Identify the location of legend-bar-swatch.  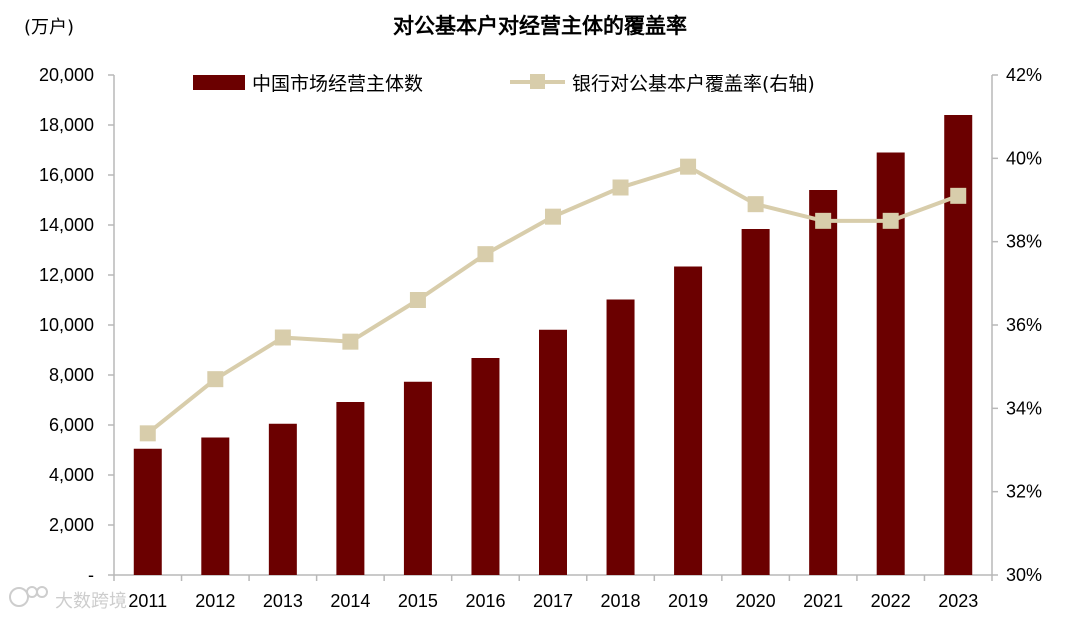
(219, 82).